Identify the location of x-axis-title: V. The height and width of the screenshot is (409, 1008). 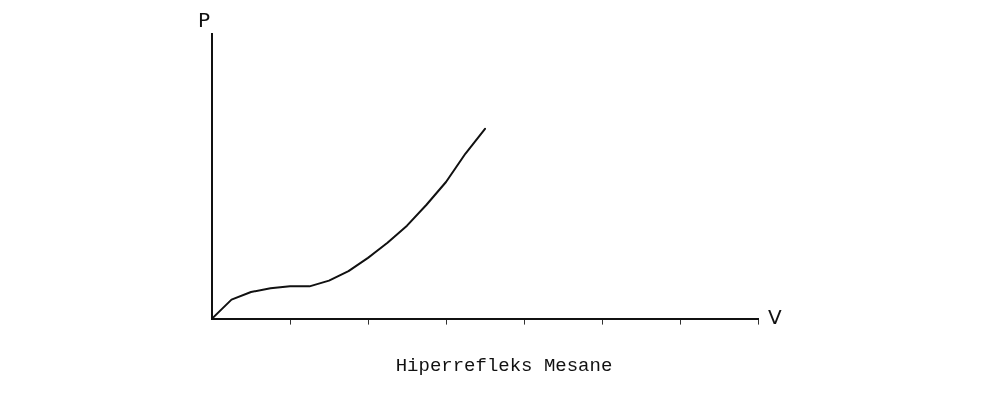
(775, 316).